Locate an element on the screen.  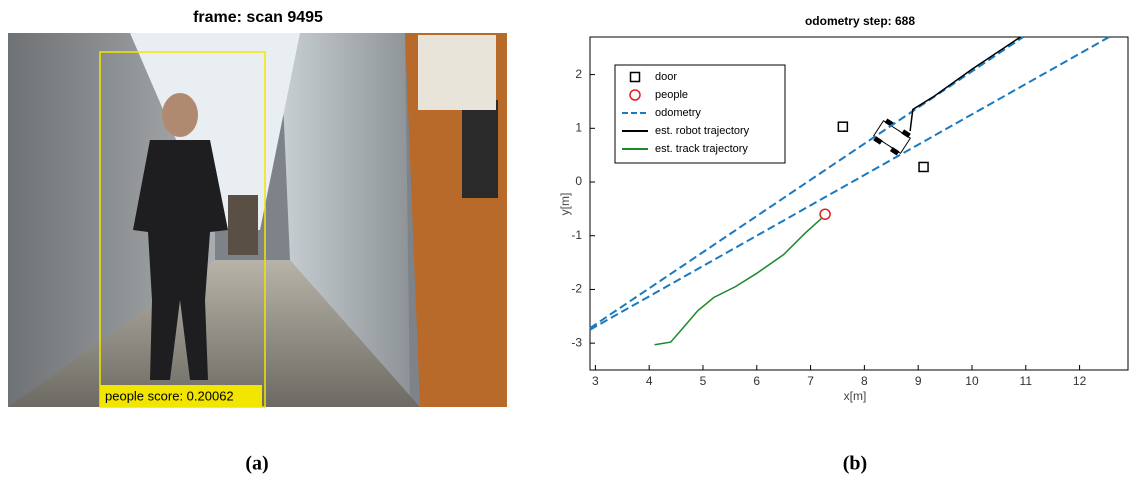
x-tick-label: 7 is located at coordinates (810, 381).